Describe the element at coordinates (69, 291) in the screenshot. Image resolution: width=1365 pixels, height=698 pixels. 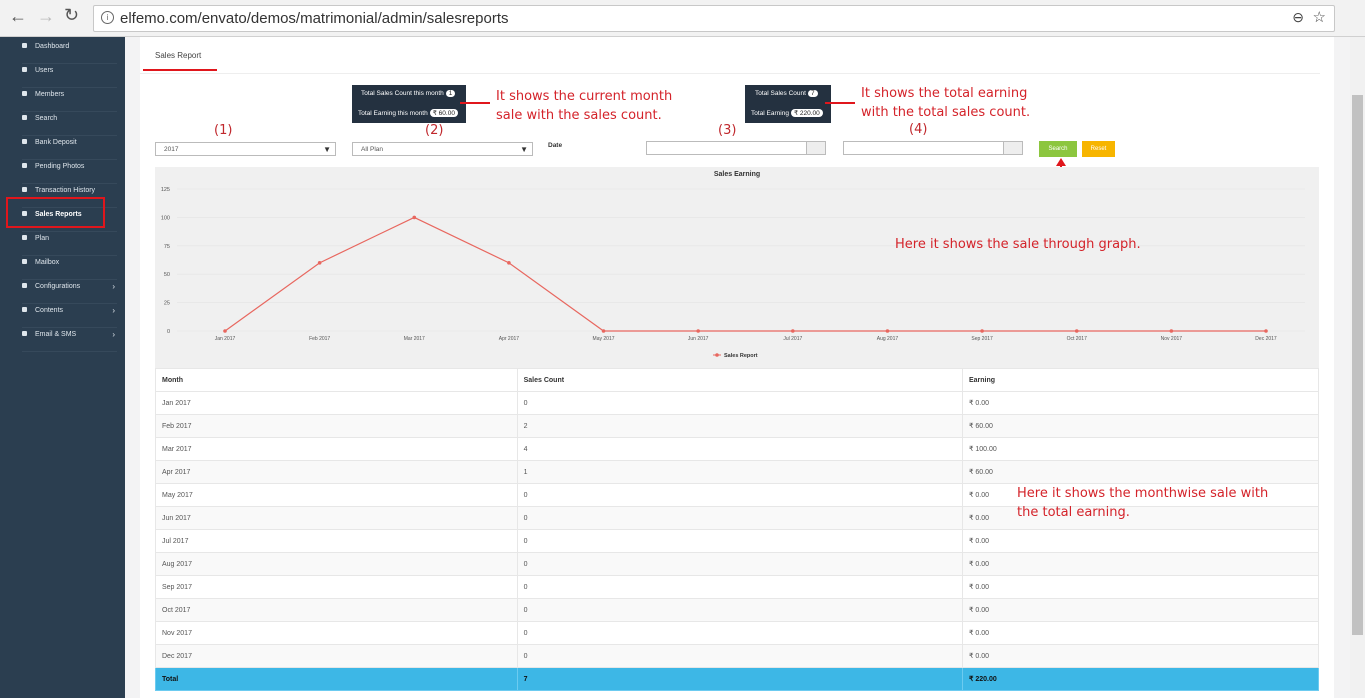
I see `sidebar-item: Configurations ›` at that location.